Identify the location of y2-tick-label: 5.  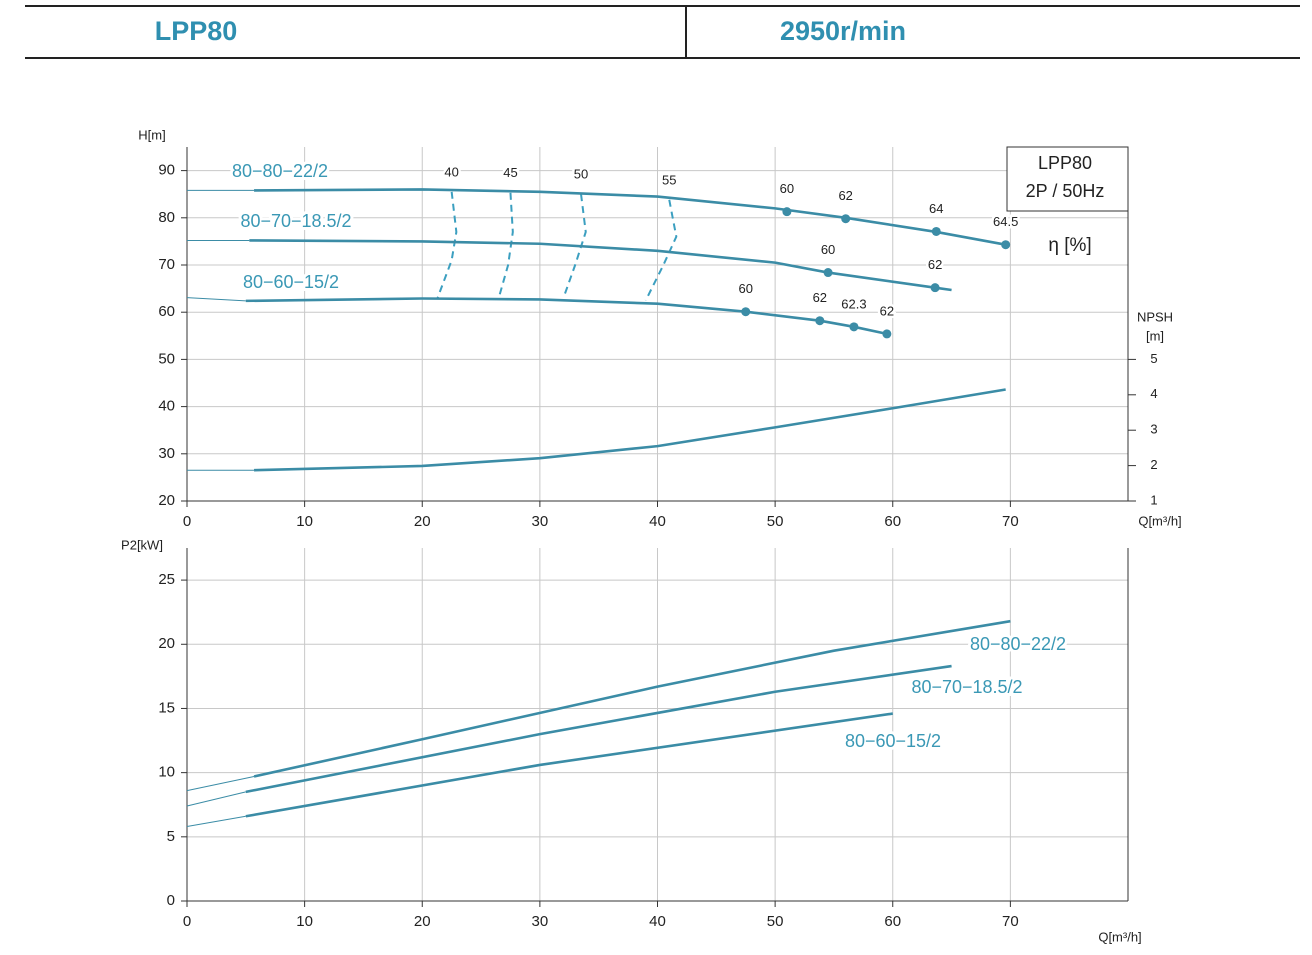
(1153, 358).